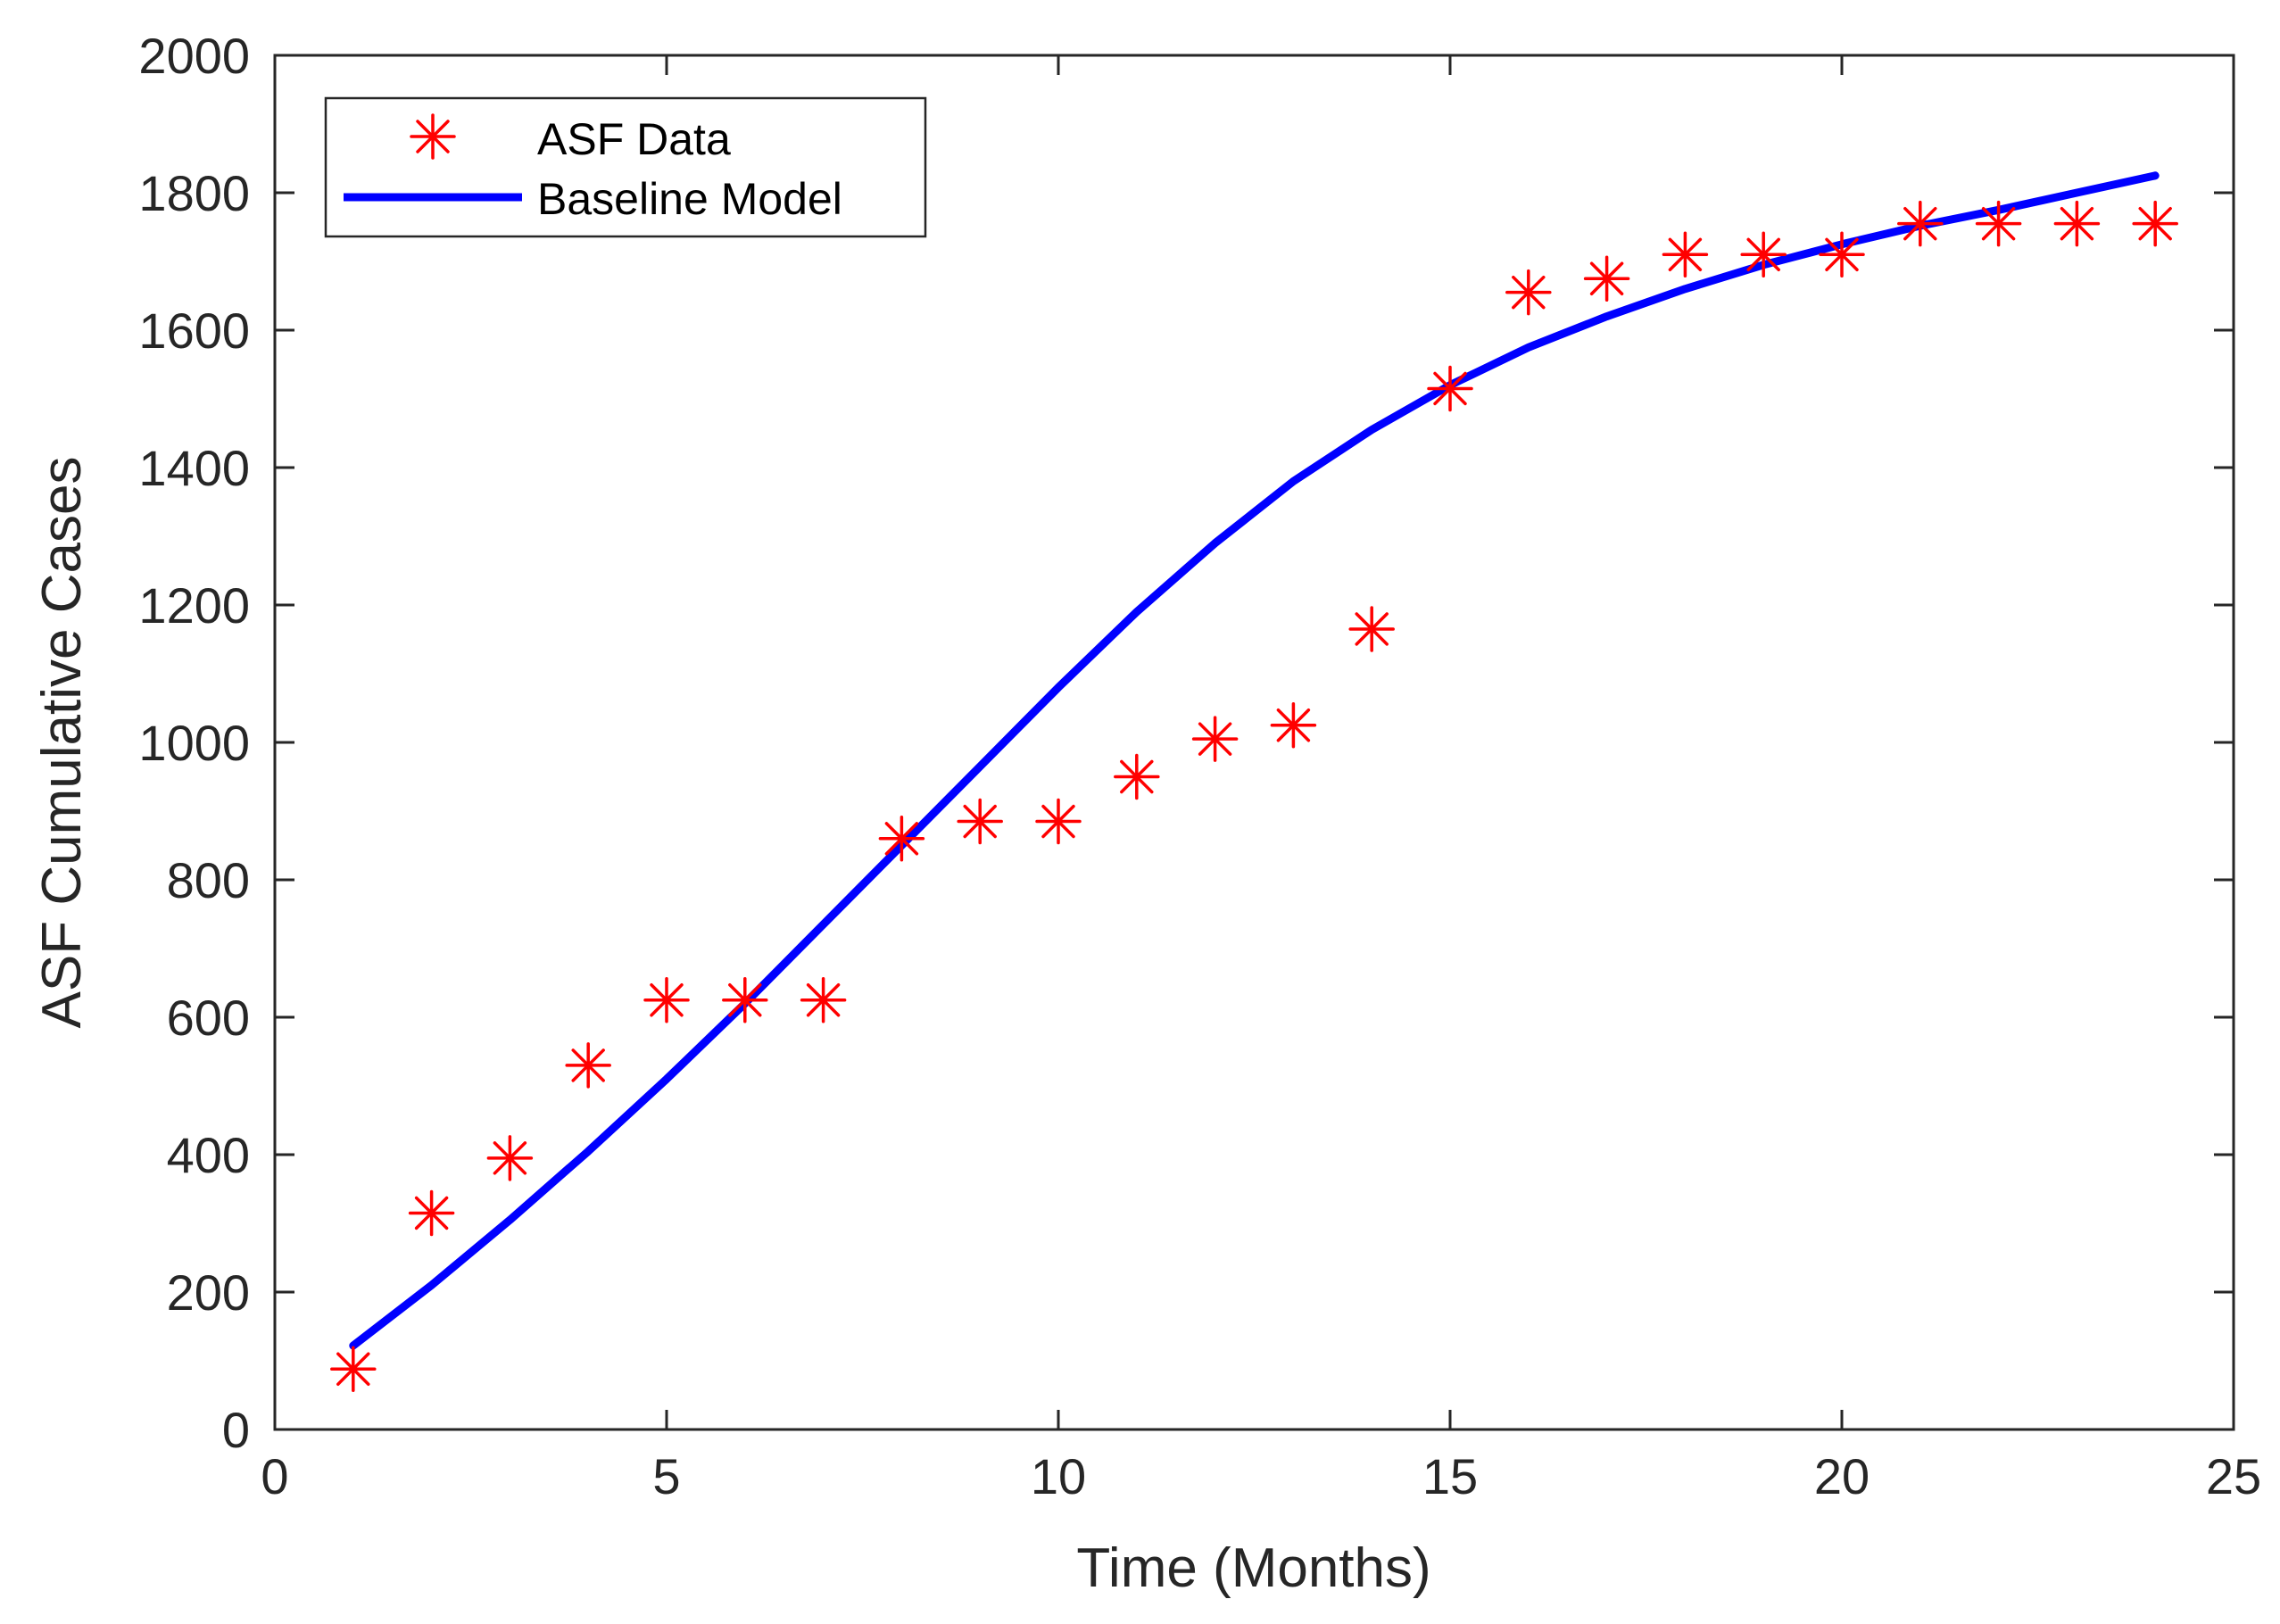 This screenshot has height=1624, width=2280. Describe the element at coordinates (236, 1430) in the screenshot. I see `y-tick-label: 0` at that location.